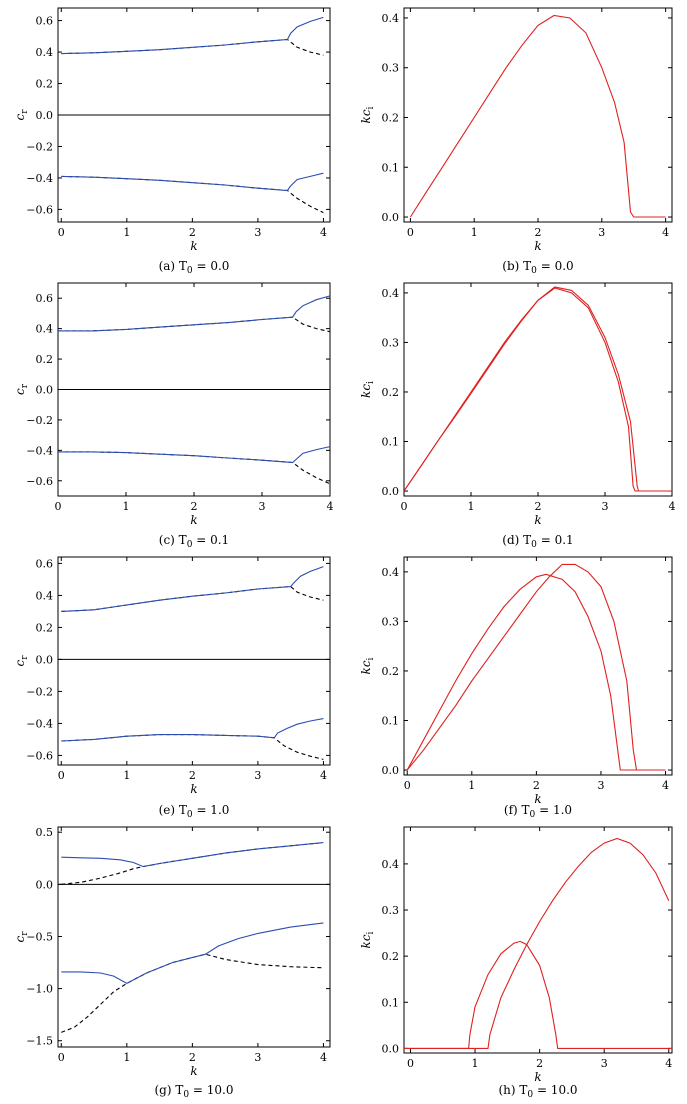  Describe the element at coordinates (537, 541) in the screenshot. I see `panel-caption: (d) T0 = 0.1` at that location.